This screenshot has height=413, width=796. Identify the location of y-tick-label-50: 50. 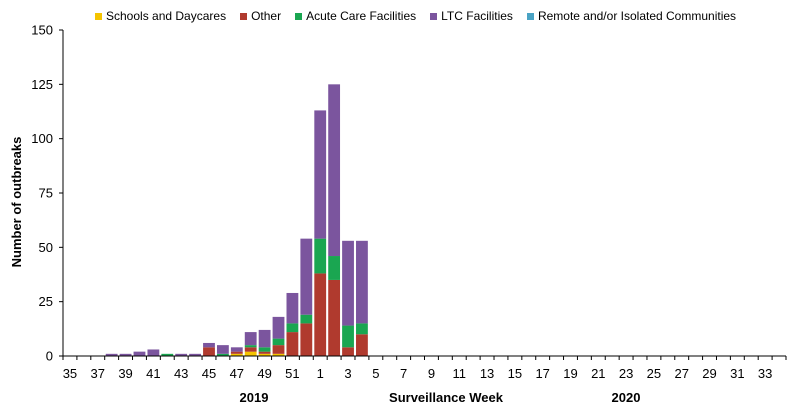
(46, 247).